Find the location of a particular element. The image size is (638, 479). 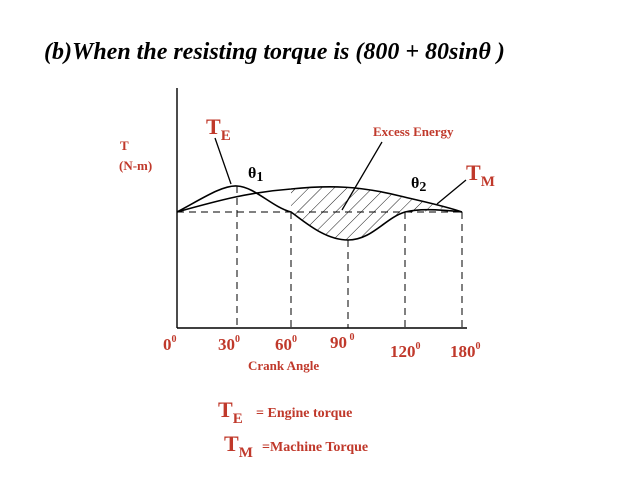

legend-machine-symbol: TM is located at coordinates (238, 446).